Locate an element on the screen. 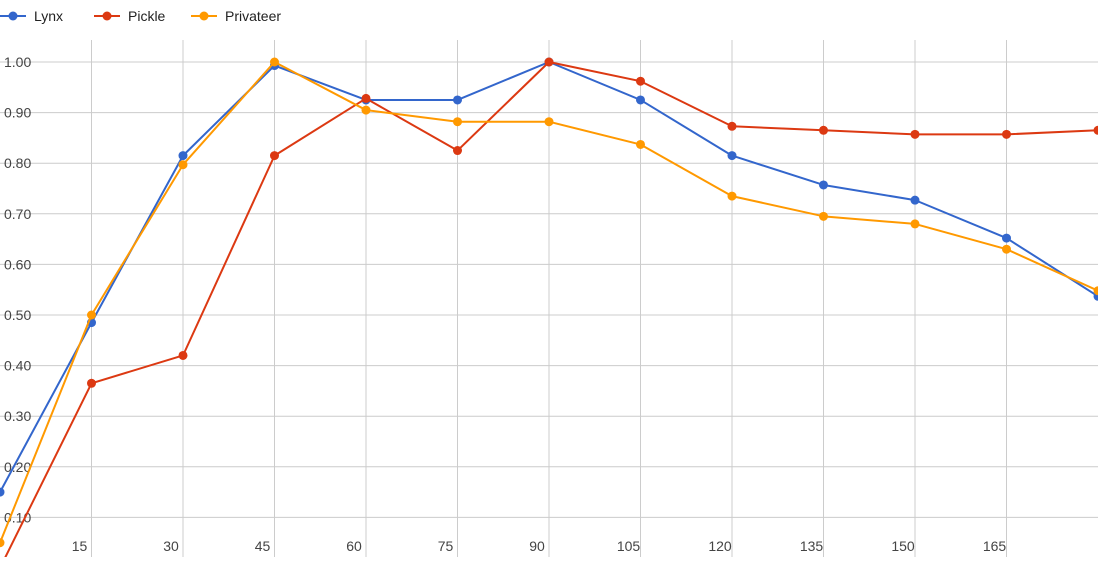  legend-item-lynx: Lynx is located at coordinates (31, 16).